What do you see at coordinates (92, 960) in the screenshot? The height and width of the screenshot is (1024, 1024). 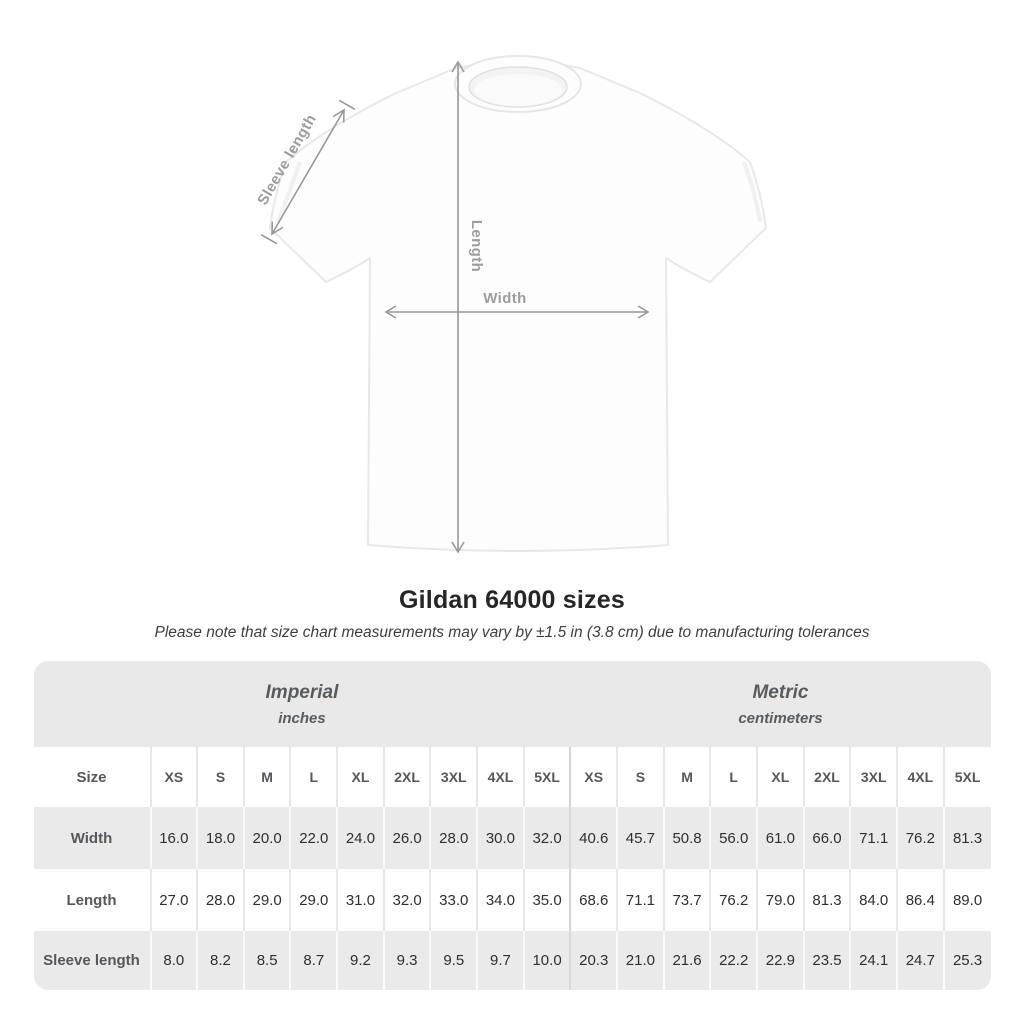 I see `row-label: Sleeve length` at bounding box center [92, 960].